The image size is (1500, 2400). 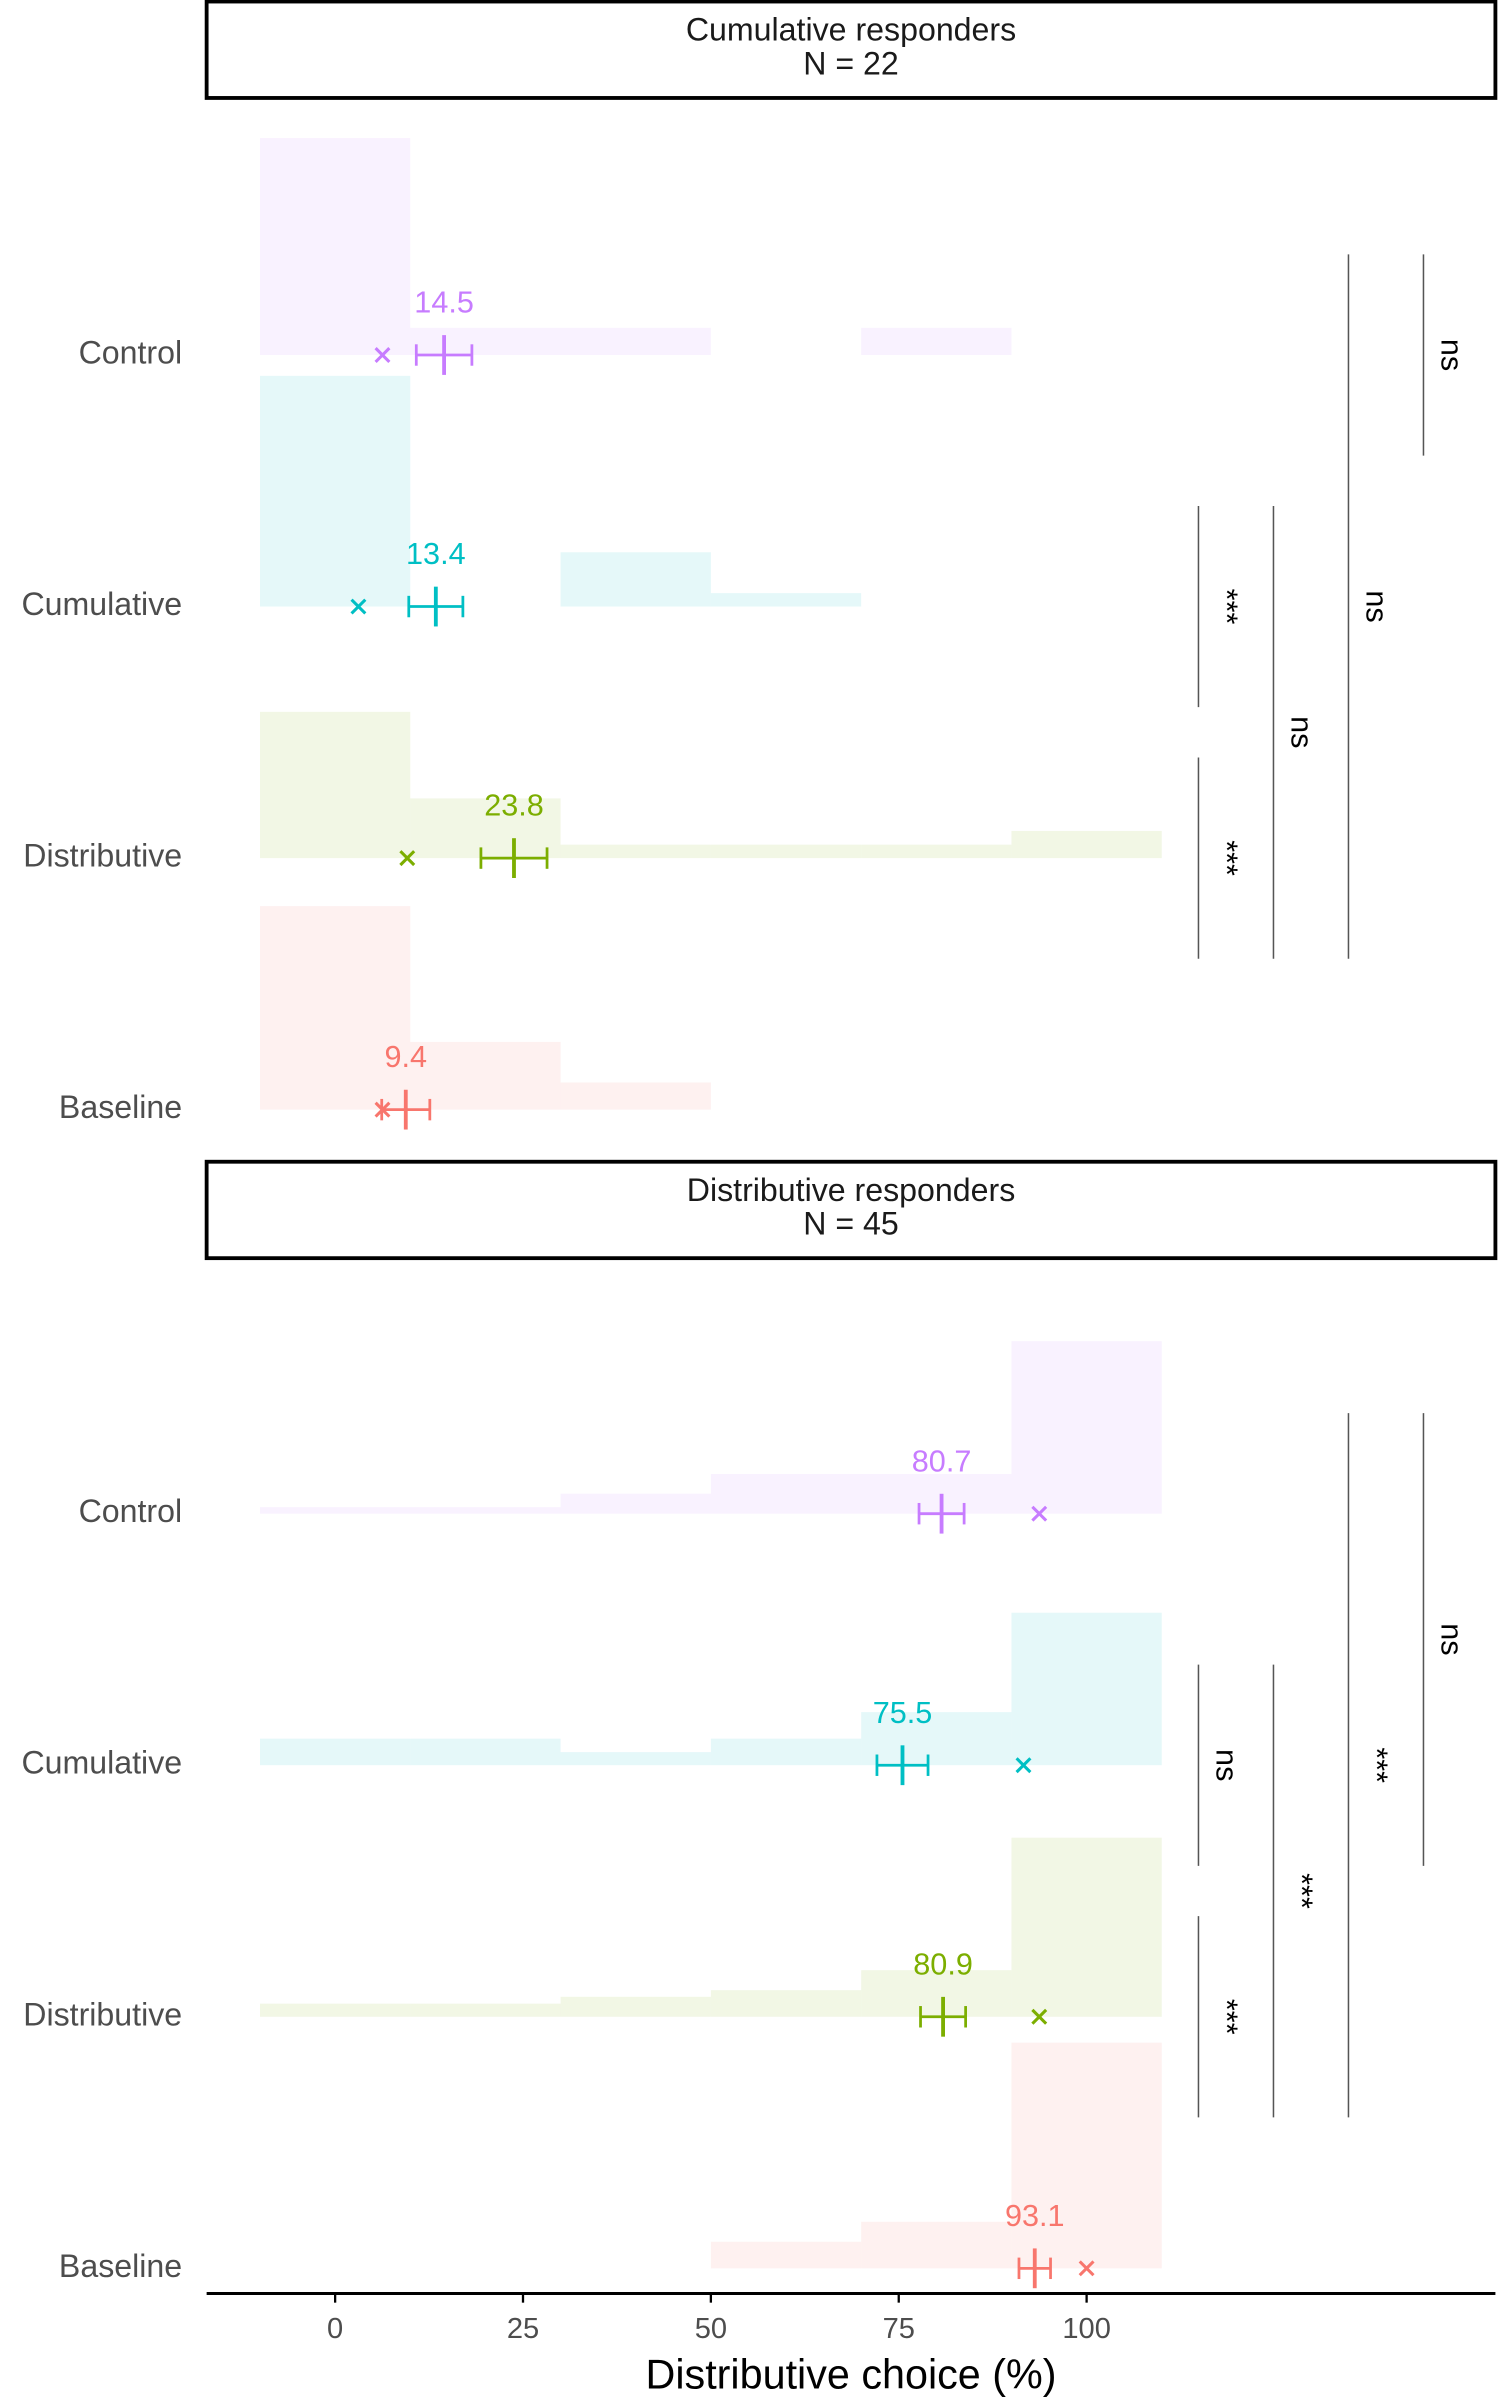 I want to click on panel-subtitle: N = 45, so click(x=851, y=1224).